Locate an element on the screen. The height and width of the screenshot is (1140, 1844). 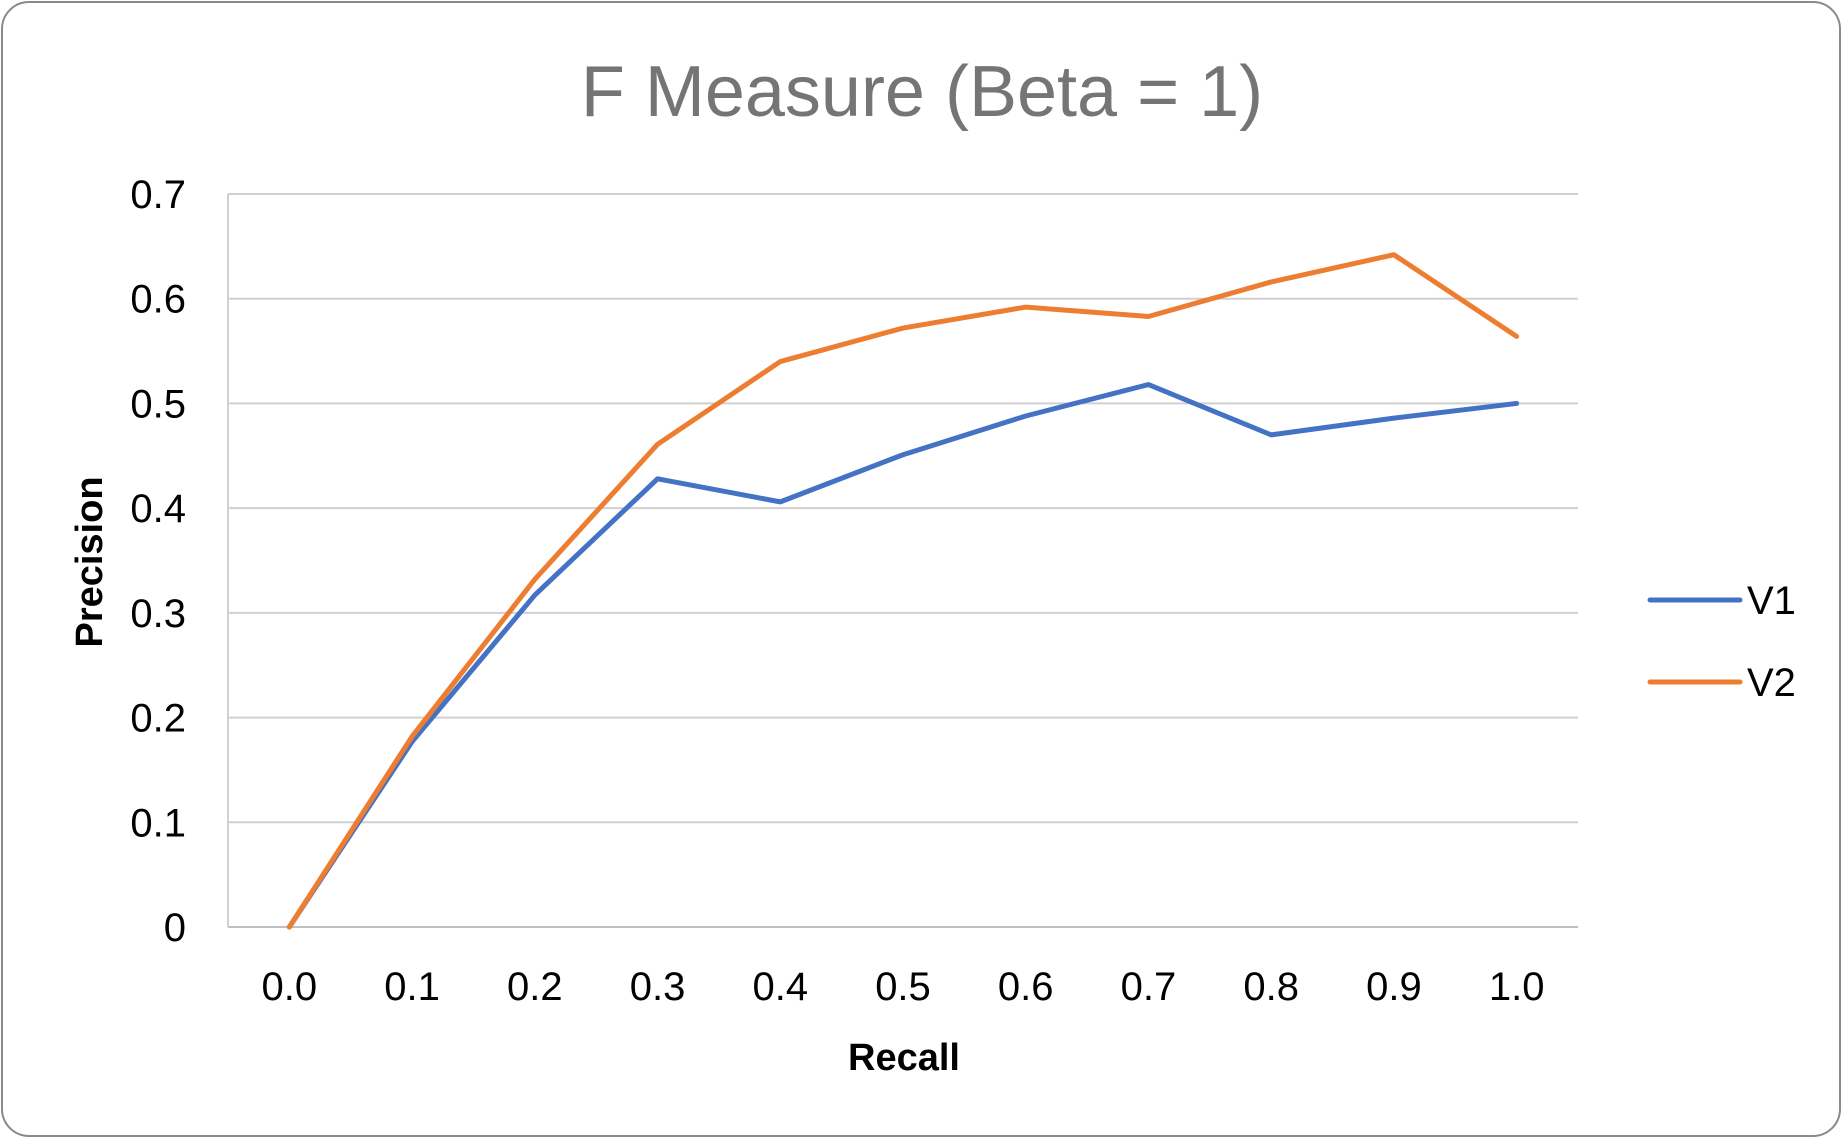
x-tick-label: 0.7 is located at coordinates (1149, 987).